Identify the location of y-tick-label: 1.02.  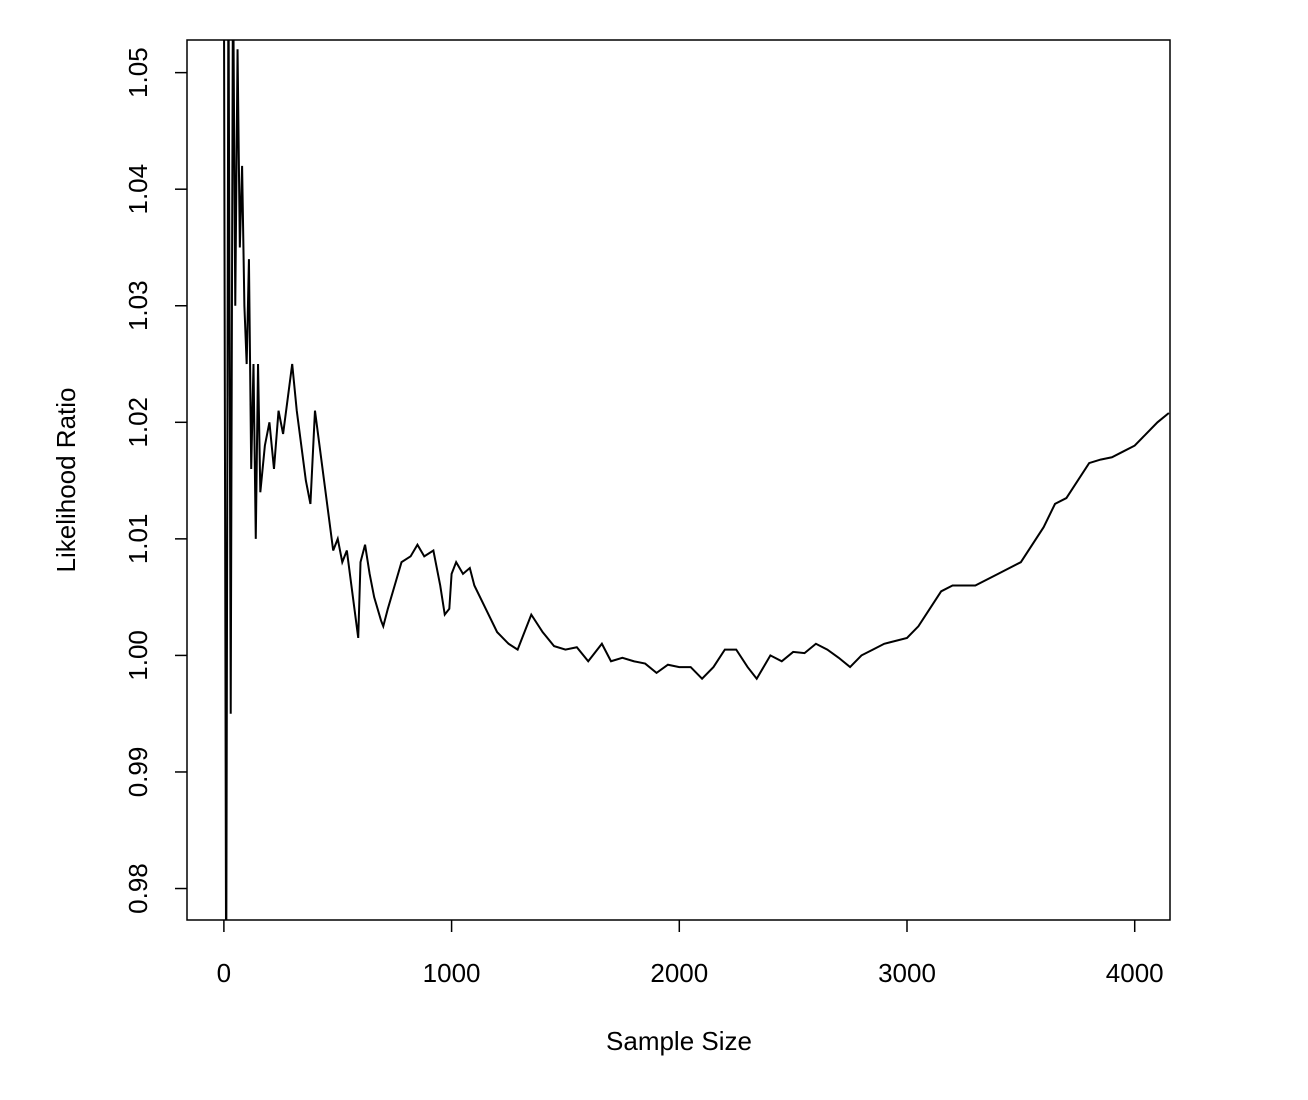
(138, 422).